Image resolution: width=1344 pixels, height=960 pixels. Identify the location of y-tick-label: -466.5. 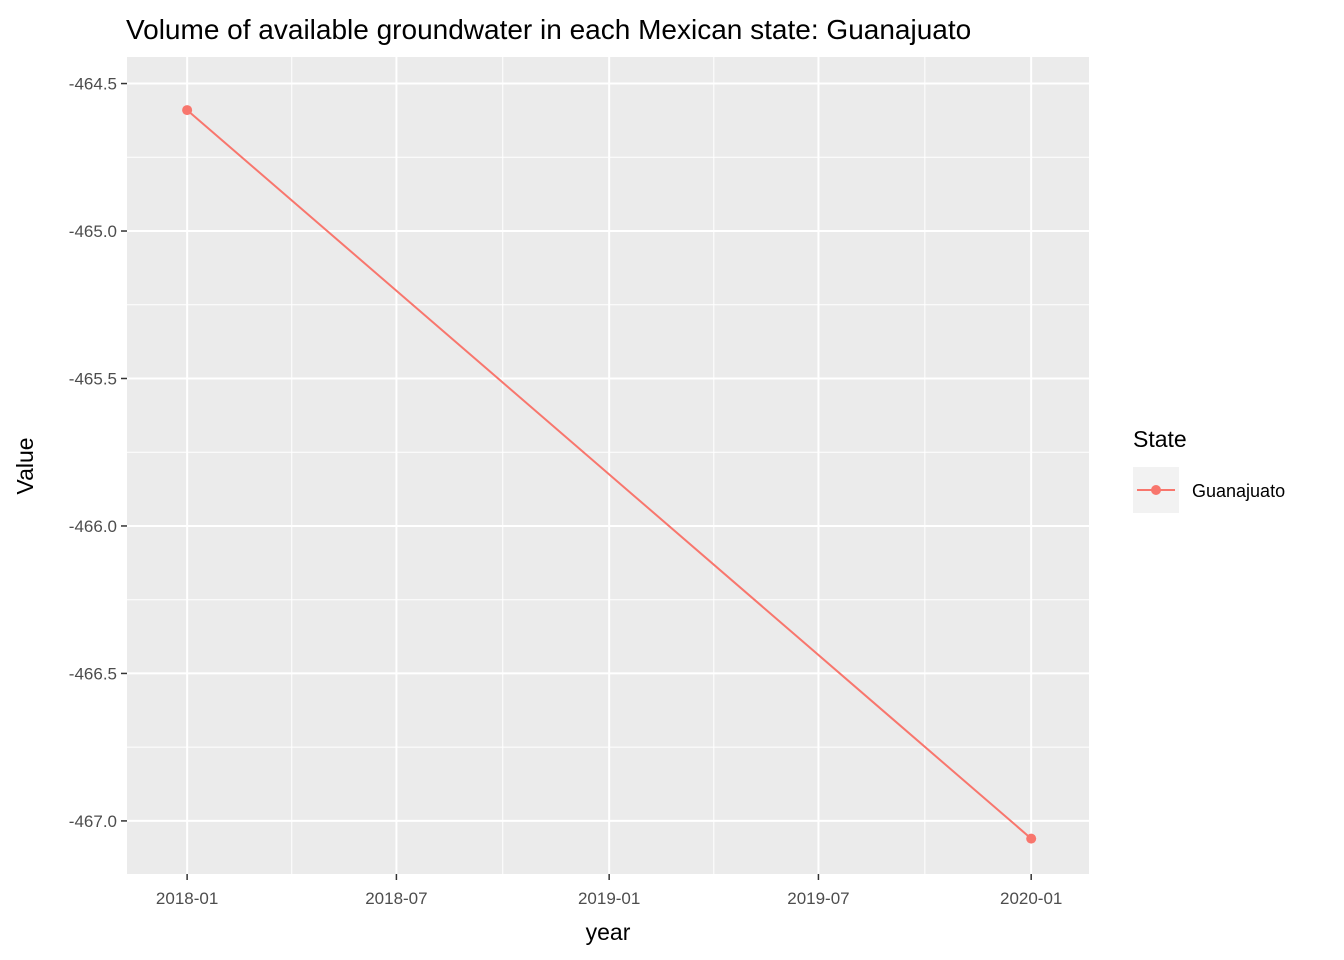
(93, 673).